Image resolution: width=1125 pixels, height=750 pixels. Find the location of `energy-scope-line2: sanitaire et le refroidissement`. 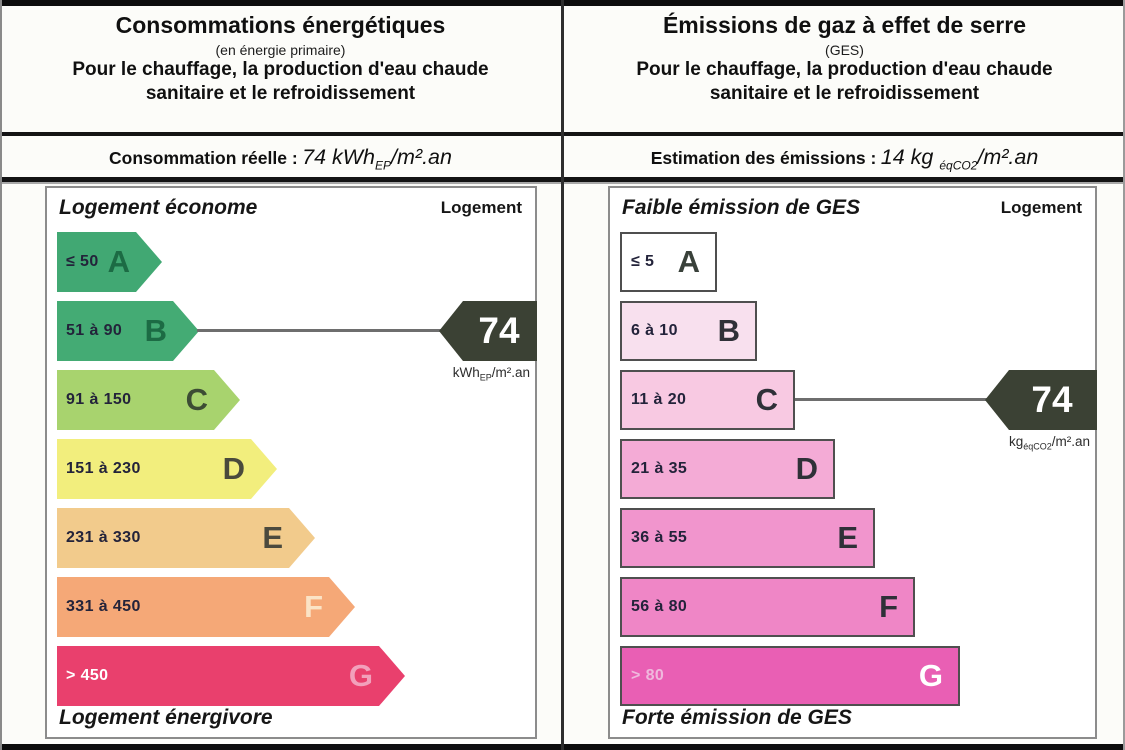

energy-scope-line2: sanitaire et le refroidissement is located at coordinates (280, 94).